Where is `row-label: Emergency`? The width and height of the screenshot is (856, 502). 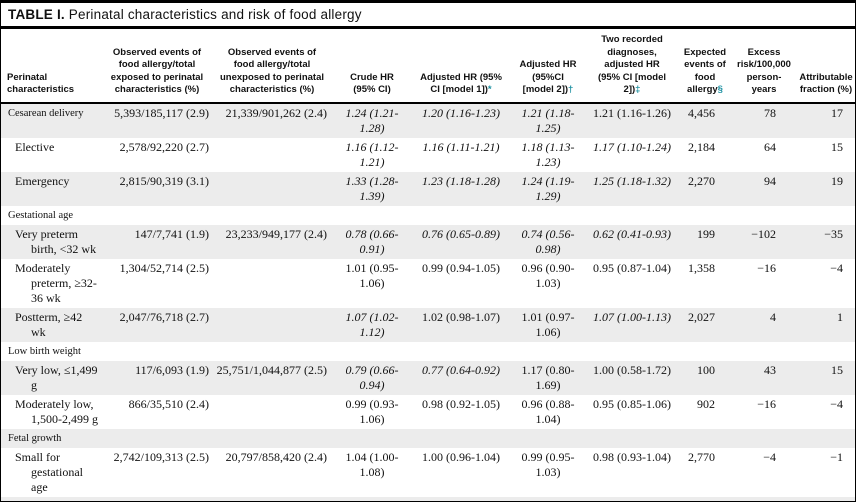 row-label: Emergency is located at coordinates (42, 180).